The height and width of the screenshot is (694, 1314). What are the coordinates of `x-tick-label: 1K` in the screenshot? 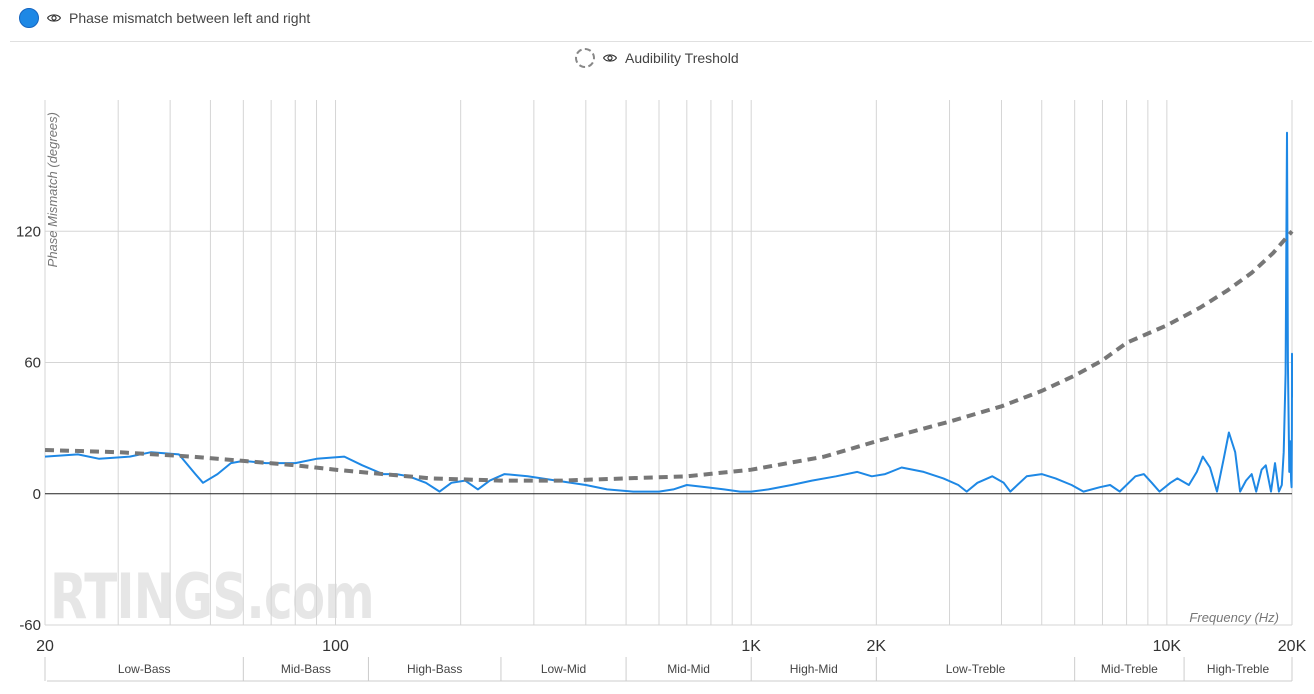 It's located at (751, 646).